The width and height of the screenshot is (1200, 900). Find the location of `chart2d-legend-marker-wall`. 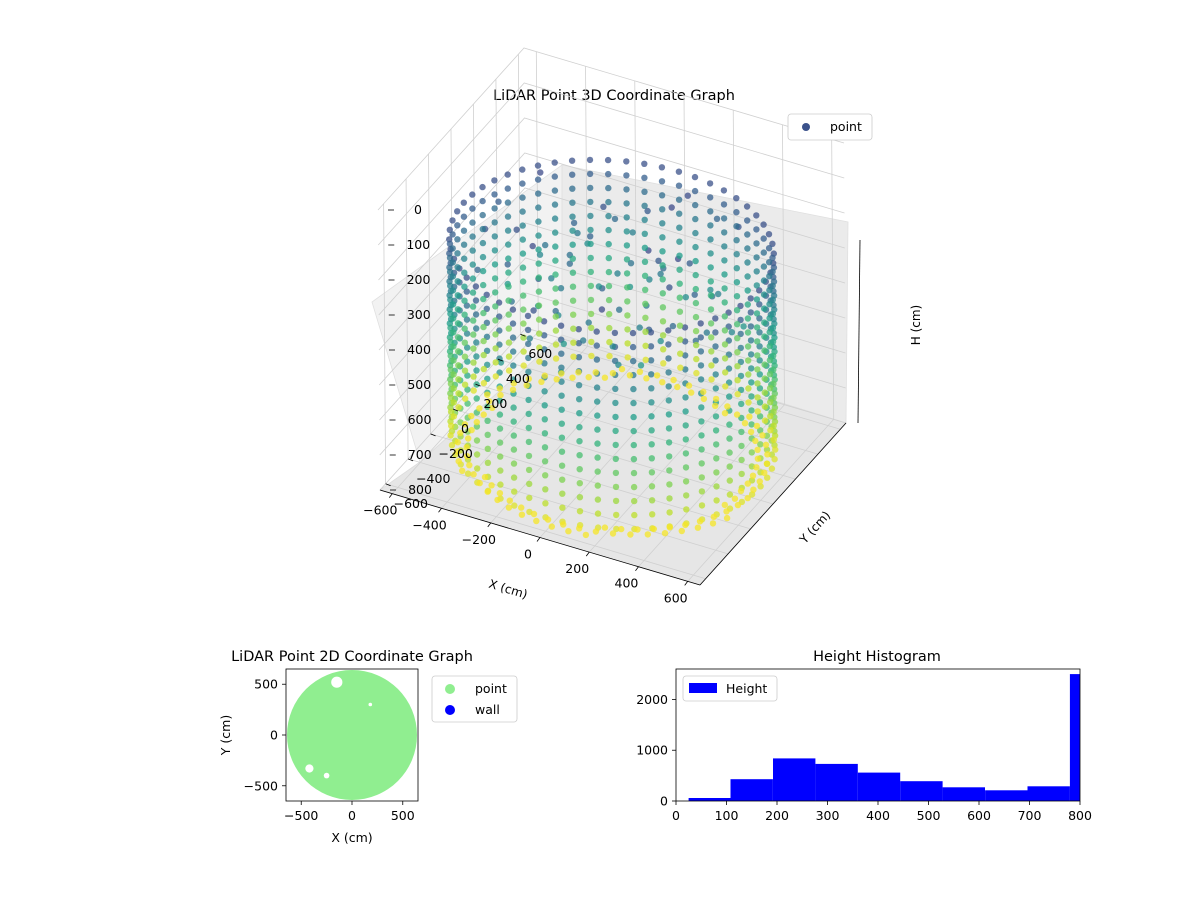

chart2d-legend-marker-wall is located at coordinates (450, 710).